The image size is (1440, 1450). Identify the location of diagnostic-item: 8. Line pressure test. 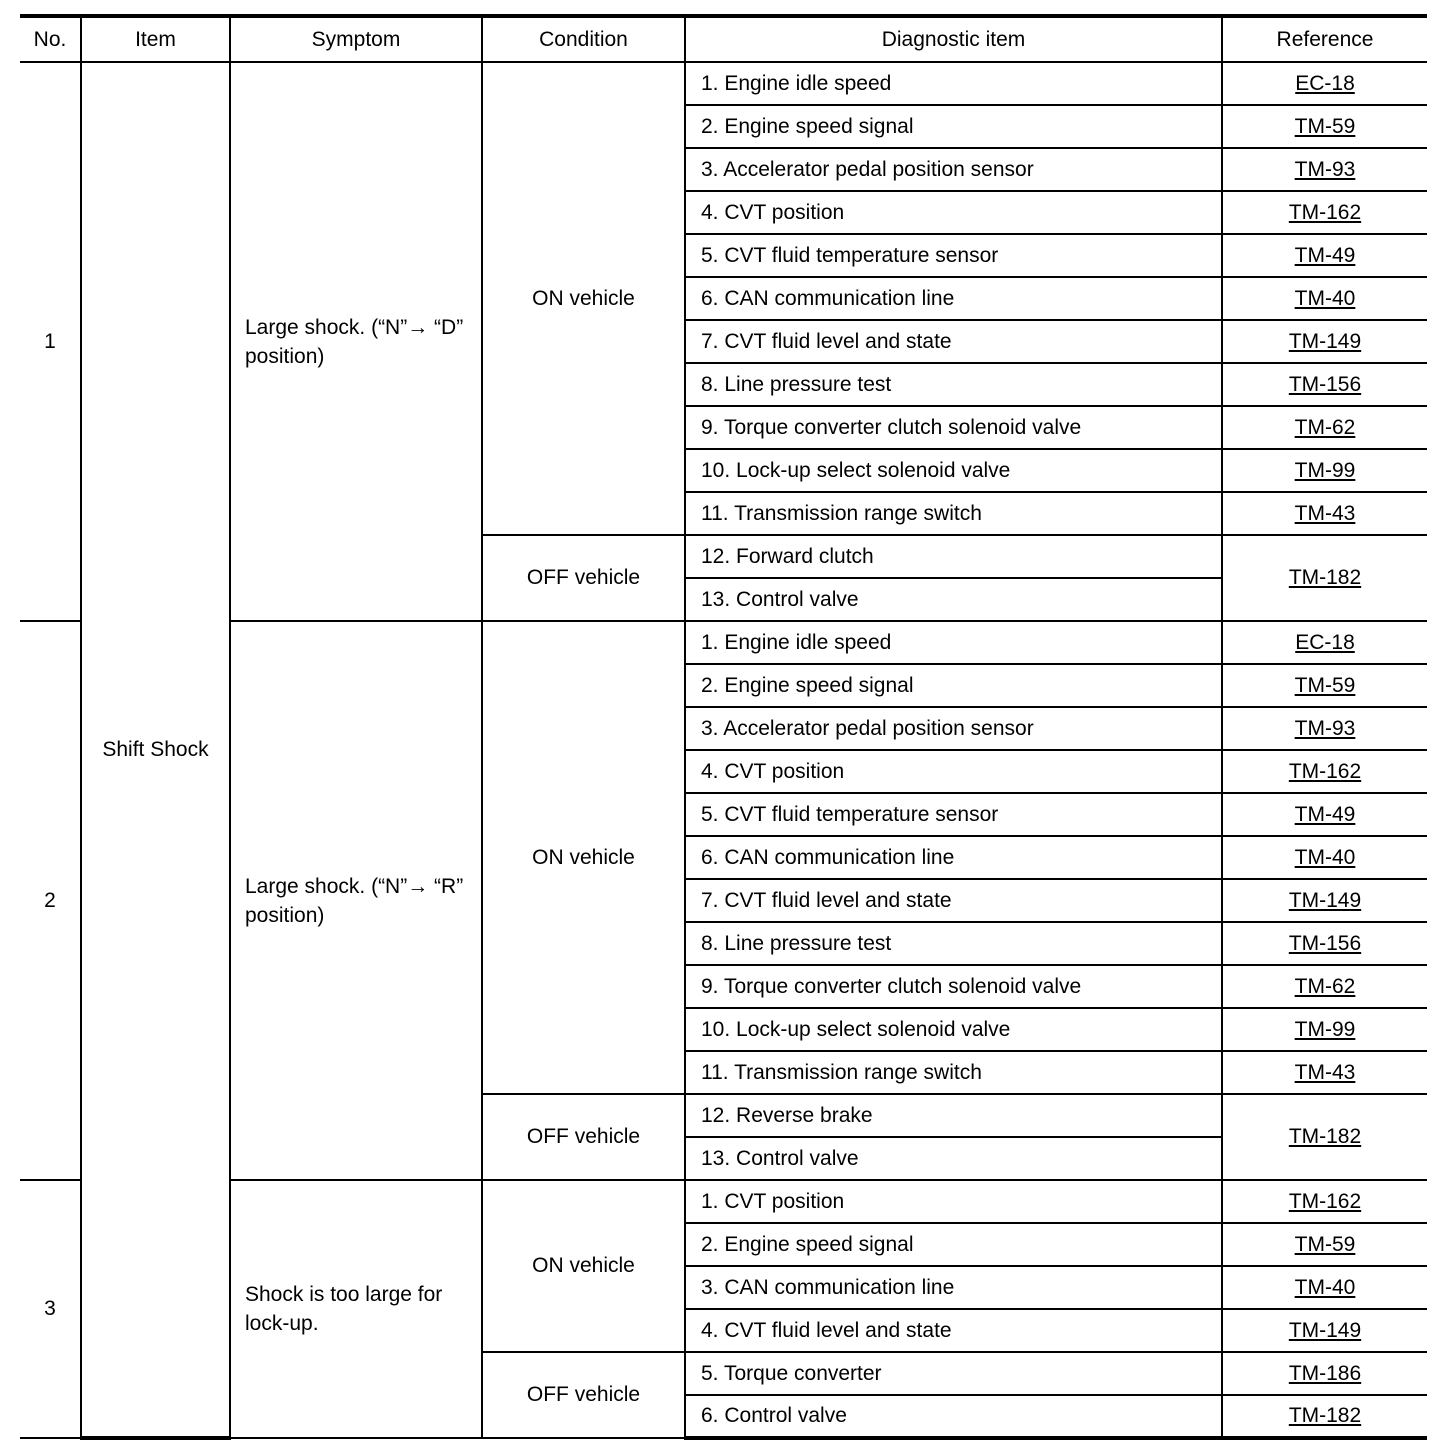
(954, 943).